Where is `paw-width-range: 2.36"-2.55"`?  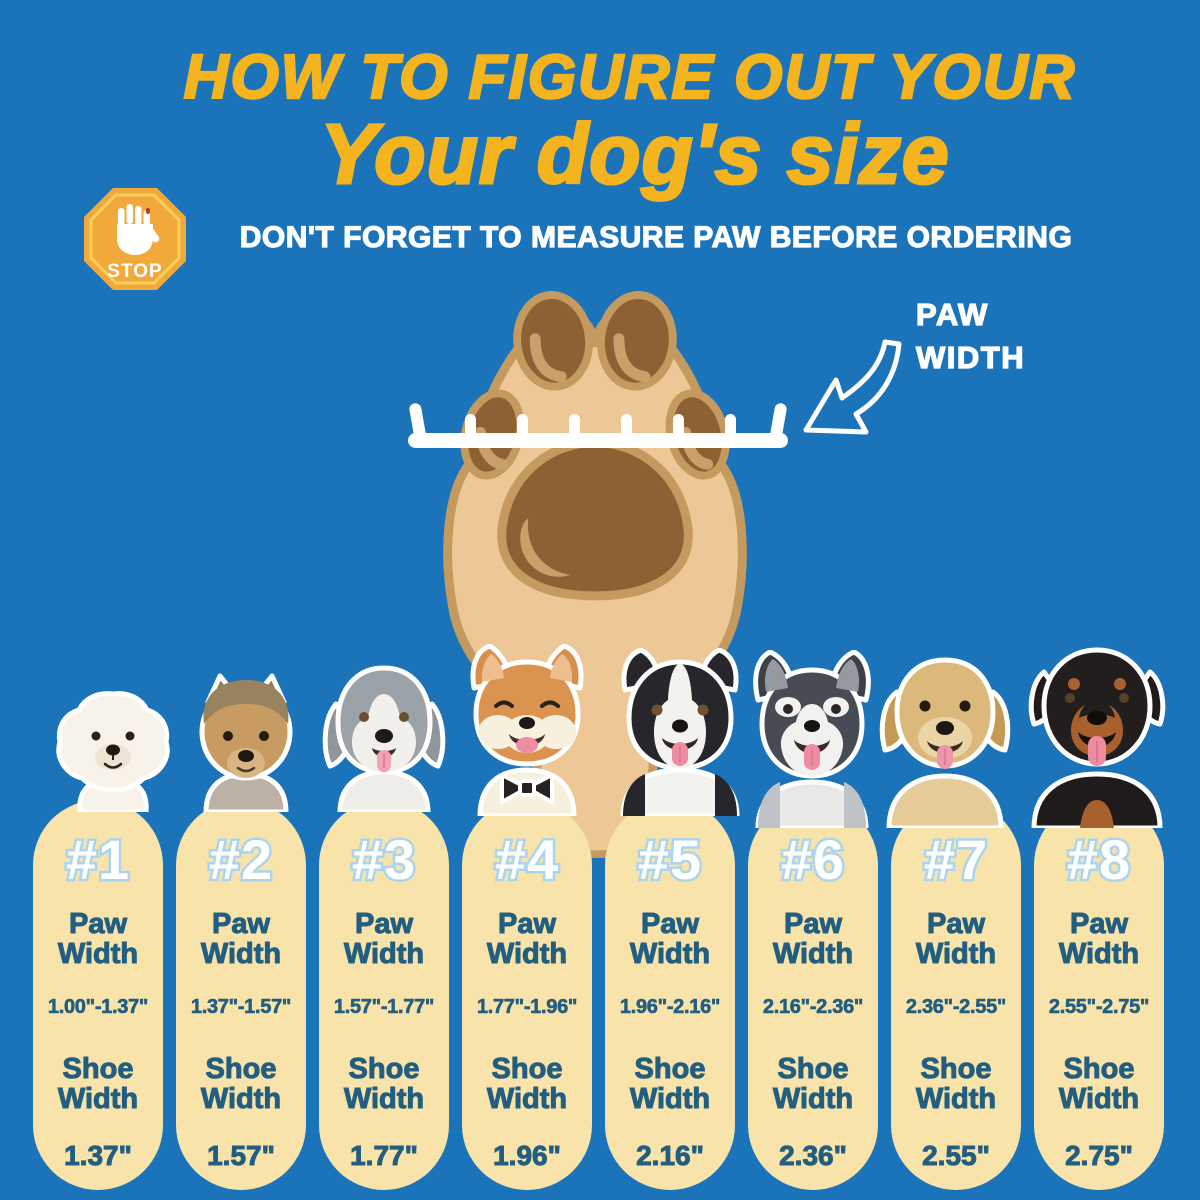
paw-width-range: 2.36"-2.55" is located at coordinates (956, 1006).